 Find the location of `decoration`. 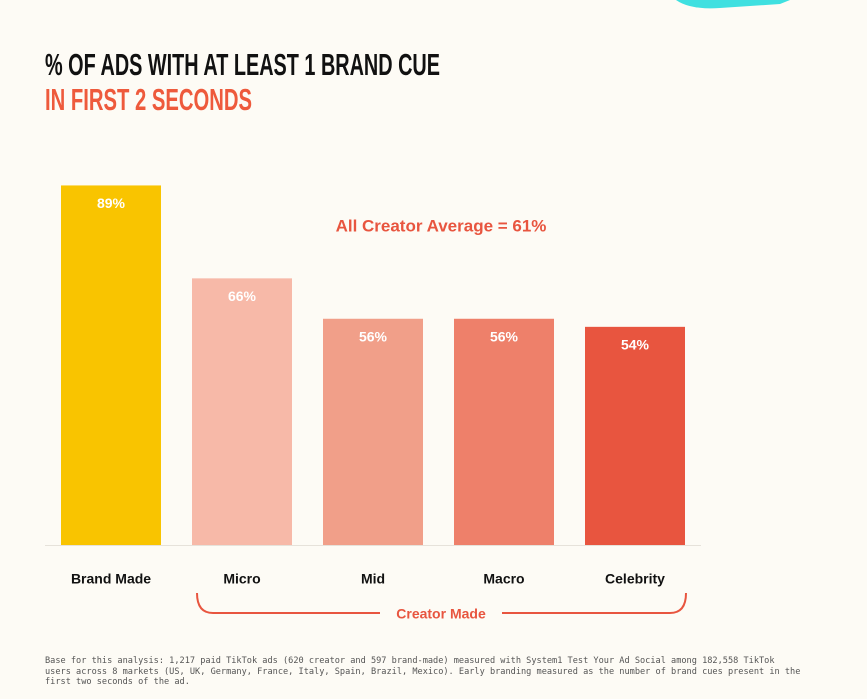

decoration is located at coordinates (733, 4).